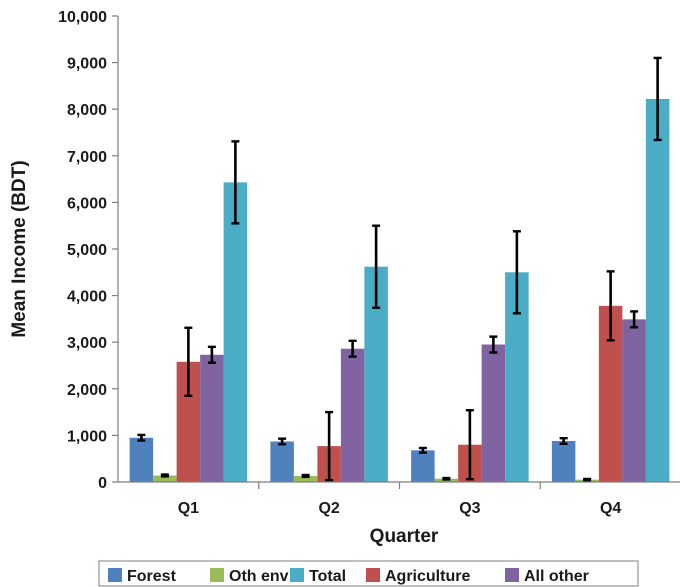 This screenshot has height=587, width=680. Describe the element at coordinates (328, 508) in the screenshot. I see `x-tick-label: Q2` at that location.